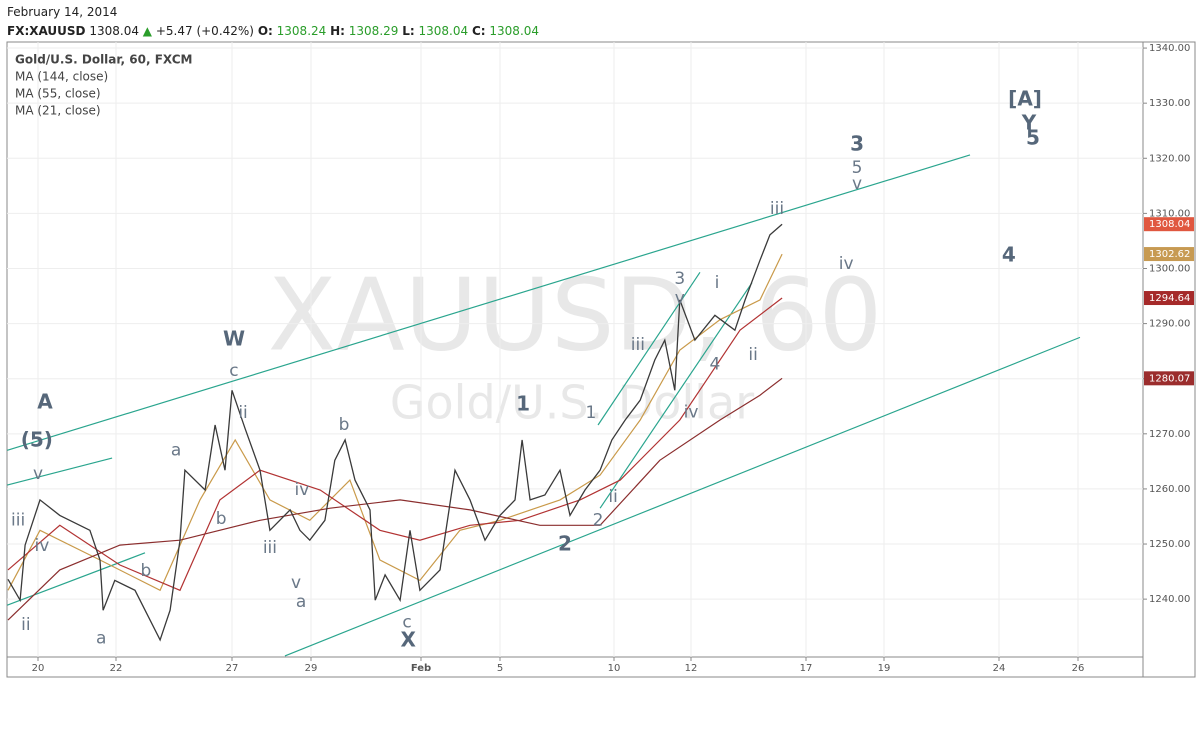 Image resolution: width=1203 pixels, height=734 pixels. I want to click on wave-label: X, so click(408, 640).